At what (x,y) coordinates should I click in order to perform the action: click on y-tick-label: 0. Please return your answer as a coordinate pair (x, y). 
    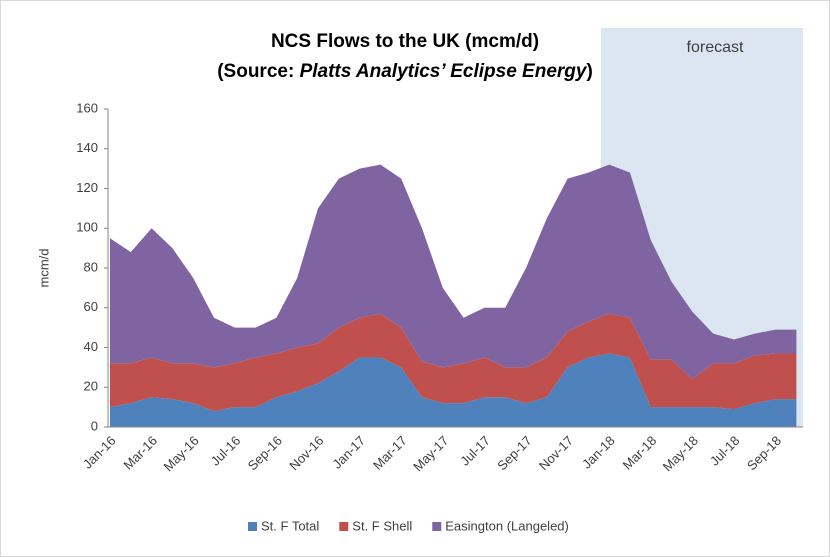
    Looking at the image, I should click on (94, 425).